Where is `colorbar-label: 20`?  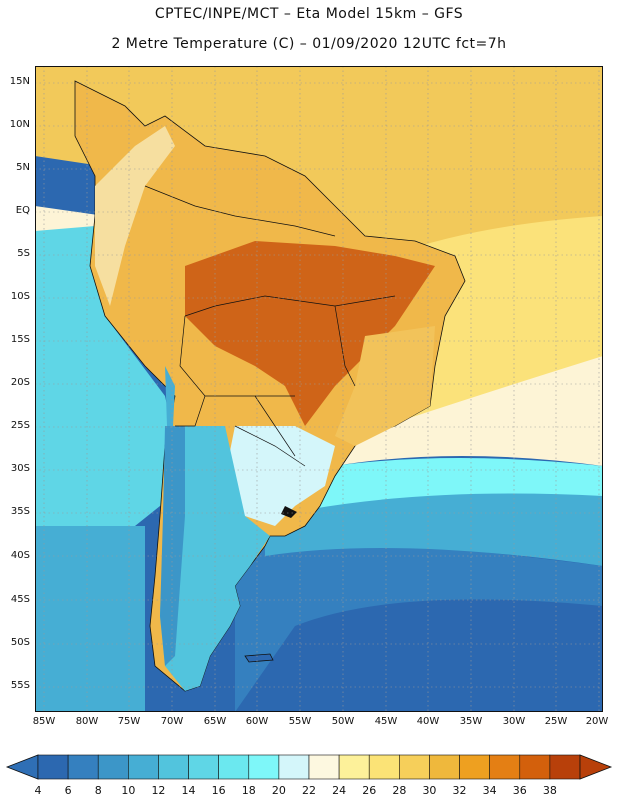
colorbar-label: 20 is located at coordinates (278, 790).